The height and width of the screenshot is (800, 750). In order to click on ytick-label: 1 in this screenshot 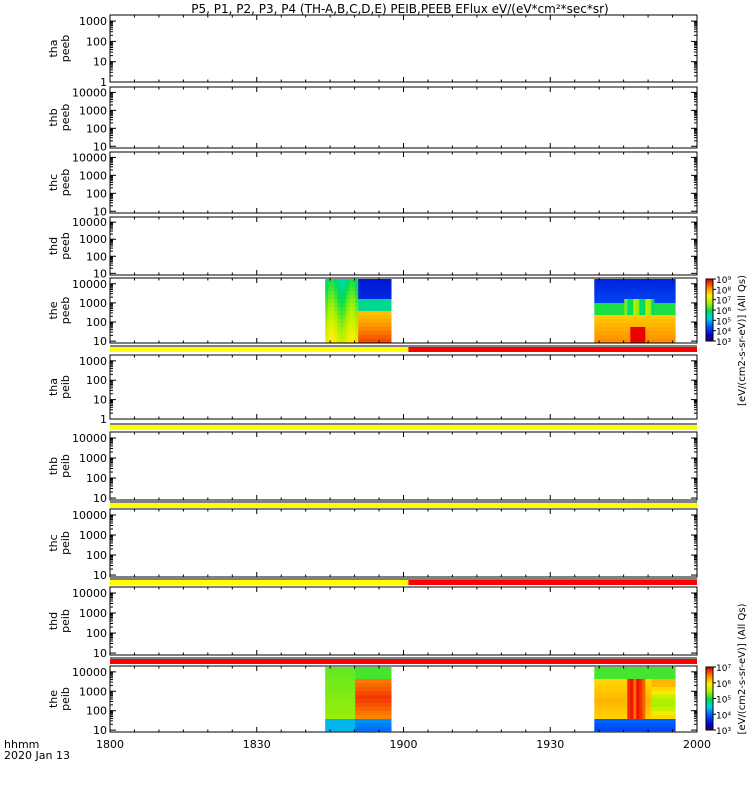, I will do `click(103, 419)`.